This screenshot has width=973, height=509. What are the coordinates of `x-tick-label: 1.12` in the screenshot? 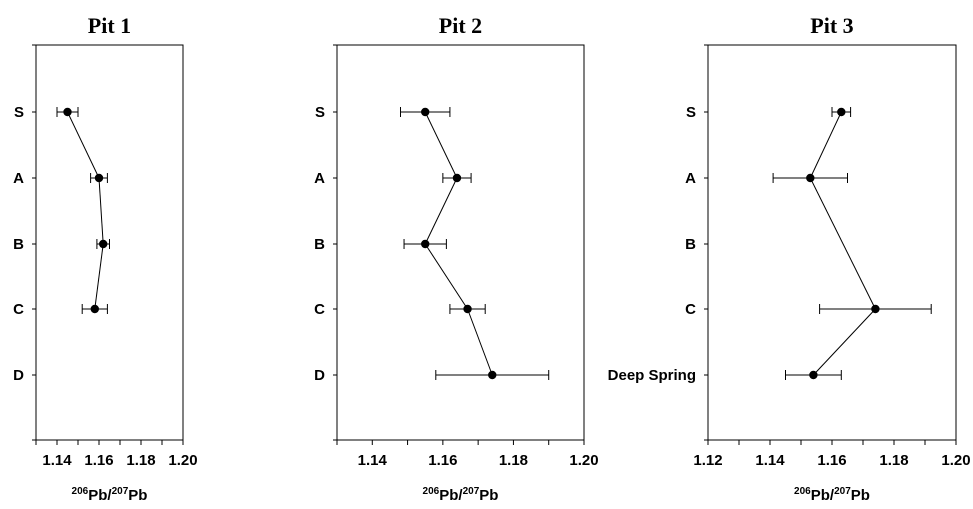 It's located at (707, 460).